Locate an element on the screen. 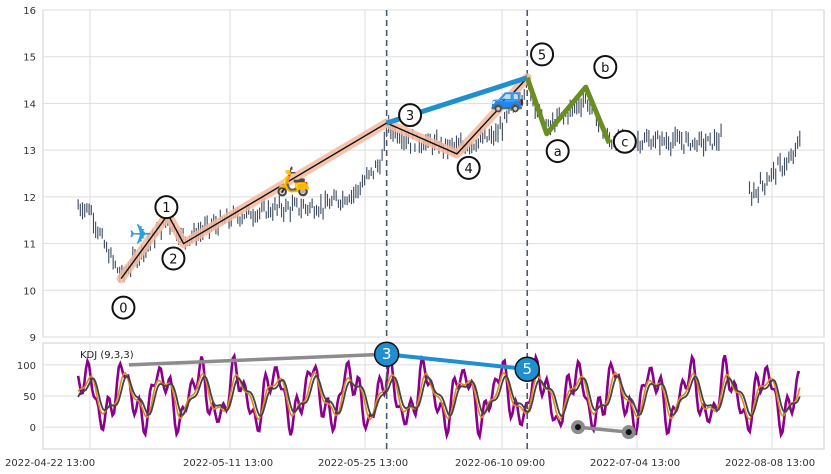 The width and height of the screenshot is (831, 474). wave-label-4: 4 is located at coordinates (469, 169).